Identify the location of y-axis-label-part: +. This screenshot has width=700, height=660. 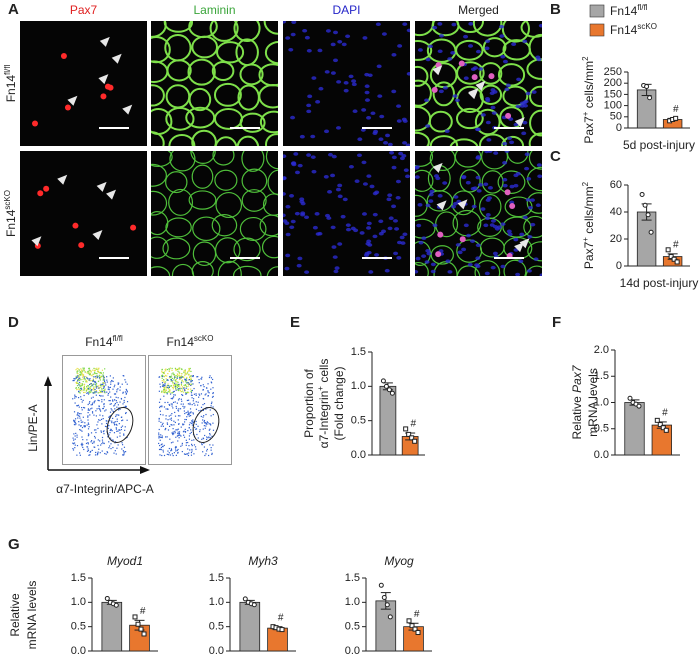
(585, 113).